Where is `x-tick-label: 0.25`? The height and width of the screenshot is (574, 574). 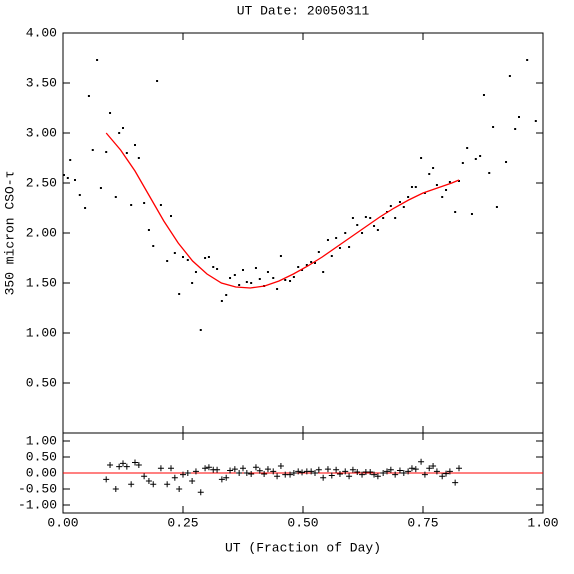
x-tick-label: 0.25 is located at coordinates (182, 522).